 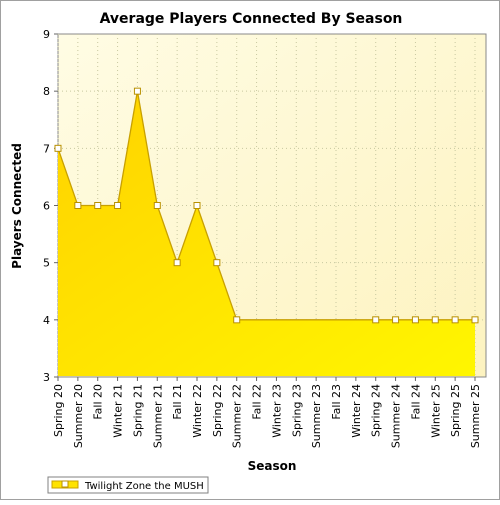 I want to click on legend-box, so click(x=128, y=485).